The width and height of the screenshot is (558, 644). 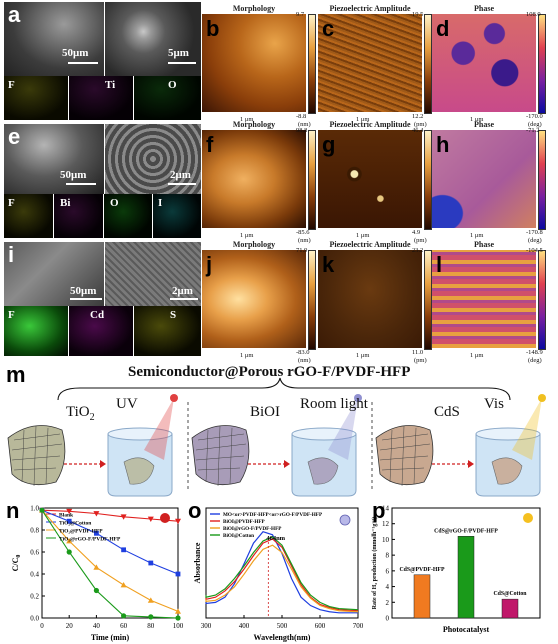 What do you see at coordinates (466, 629) in the screenshot?
I see `x-axis-label: Photocatalyst` at bounding box center [466, 629].